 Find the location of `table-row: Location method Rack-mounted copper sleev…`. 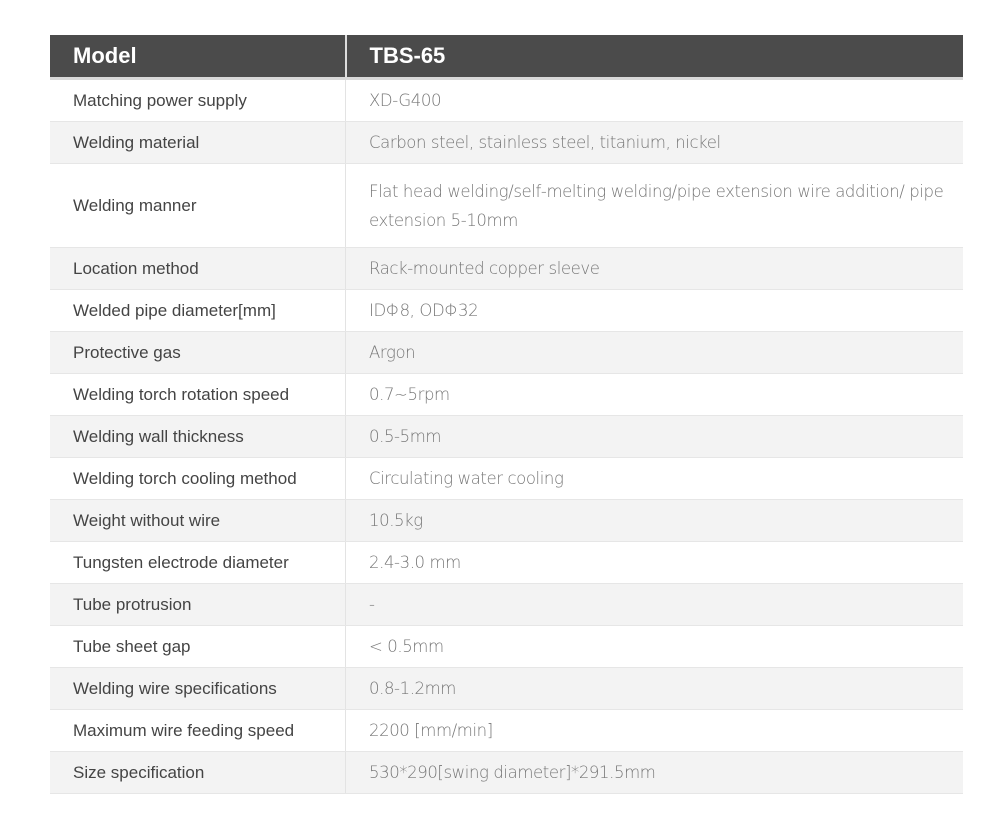

table-row: Location method Rack-mounted copper sleev… is located at coordinates (506, 268).